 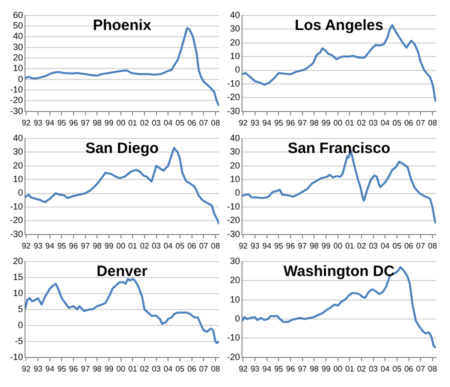 What do you see at coordinates (18, 277) in the screenshot?
I see `y-tick-label: 15` at bounding box center [18, 277].